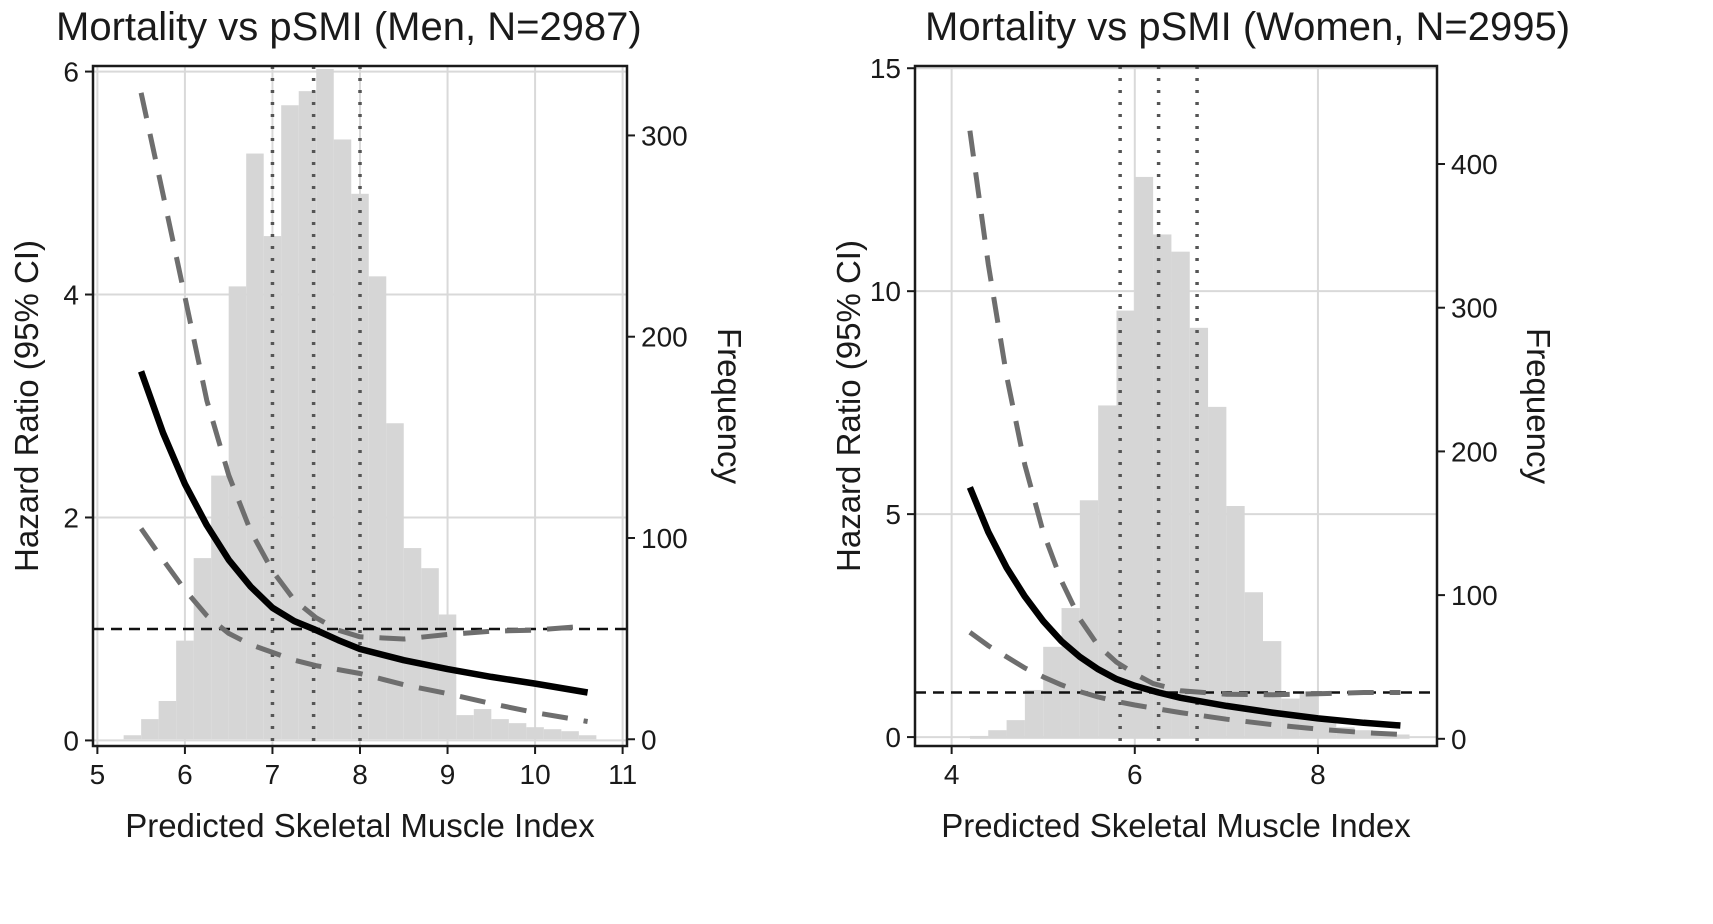 Image resolution: width=1713 pixels, height=924 pixels. I want to click on chart-title: Mortality vs pSMI (Men, N=2987), so click(349, 27).